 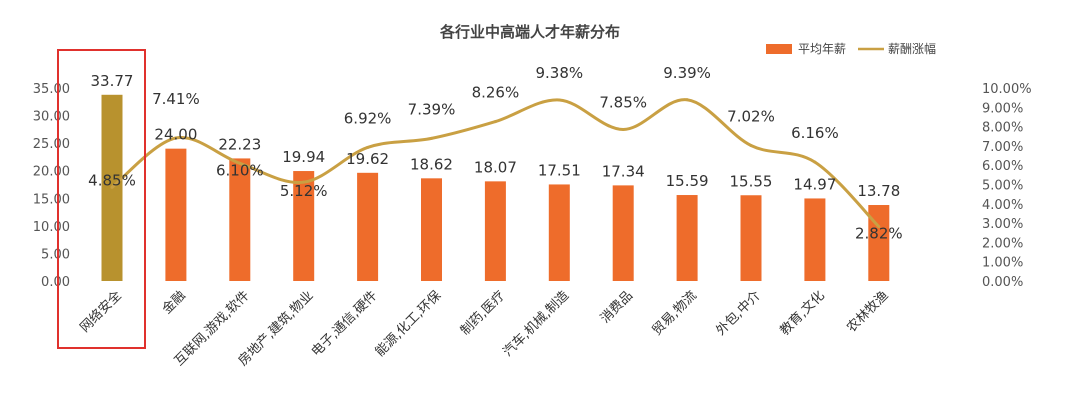 I want to click on right-axis-tick: 1.00%, so click(x=1002, y=263).